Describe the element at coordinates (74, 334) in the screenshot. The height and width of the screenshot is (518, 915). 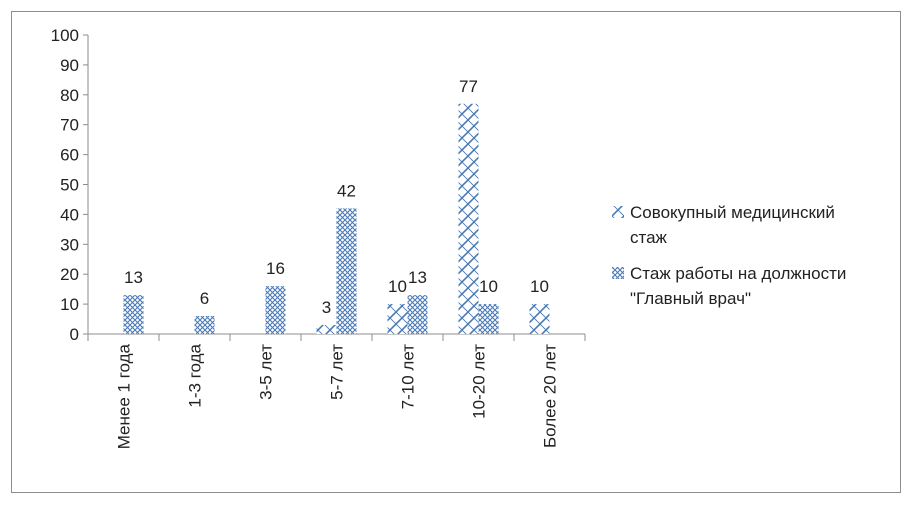
I see `y-tick-label: 0` at that location.